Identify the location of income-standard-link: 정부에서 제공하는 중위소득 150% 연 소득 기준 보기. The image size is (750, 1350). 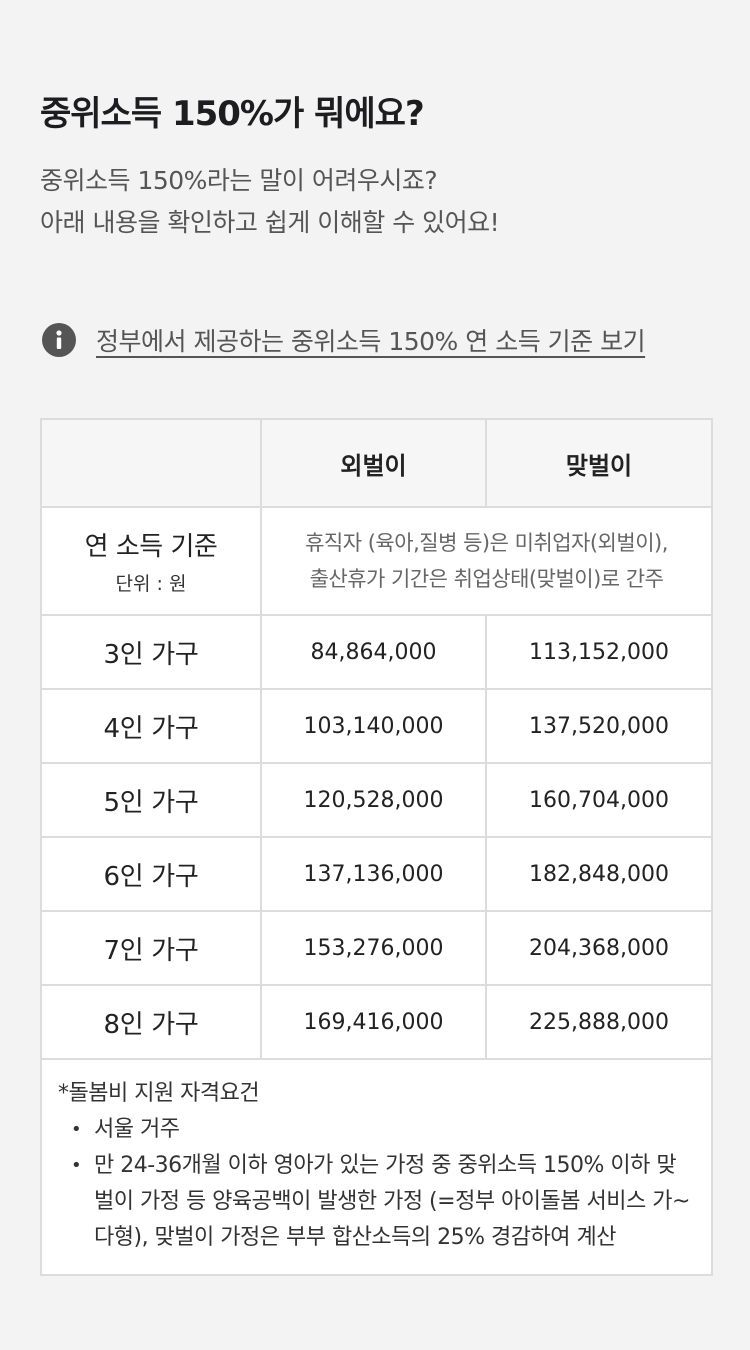
(371, 341).